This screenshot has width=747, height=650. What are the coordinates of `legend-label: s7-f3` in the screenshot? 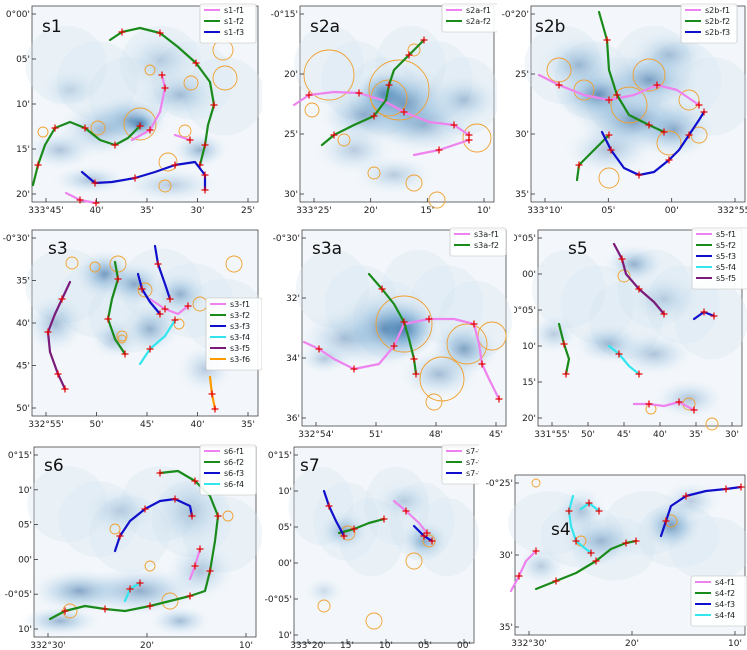 It's located at (472, 473).